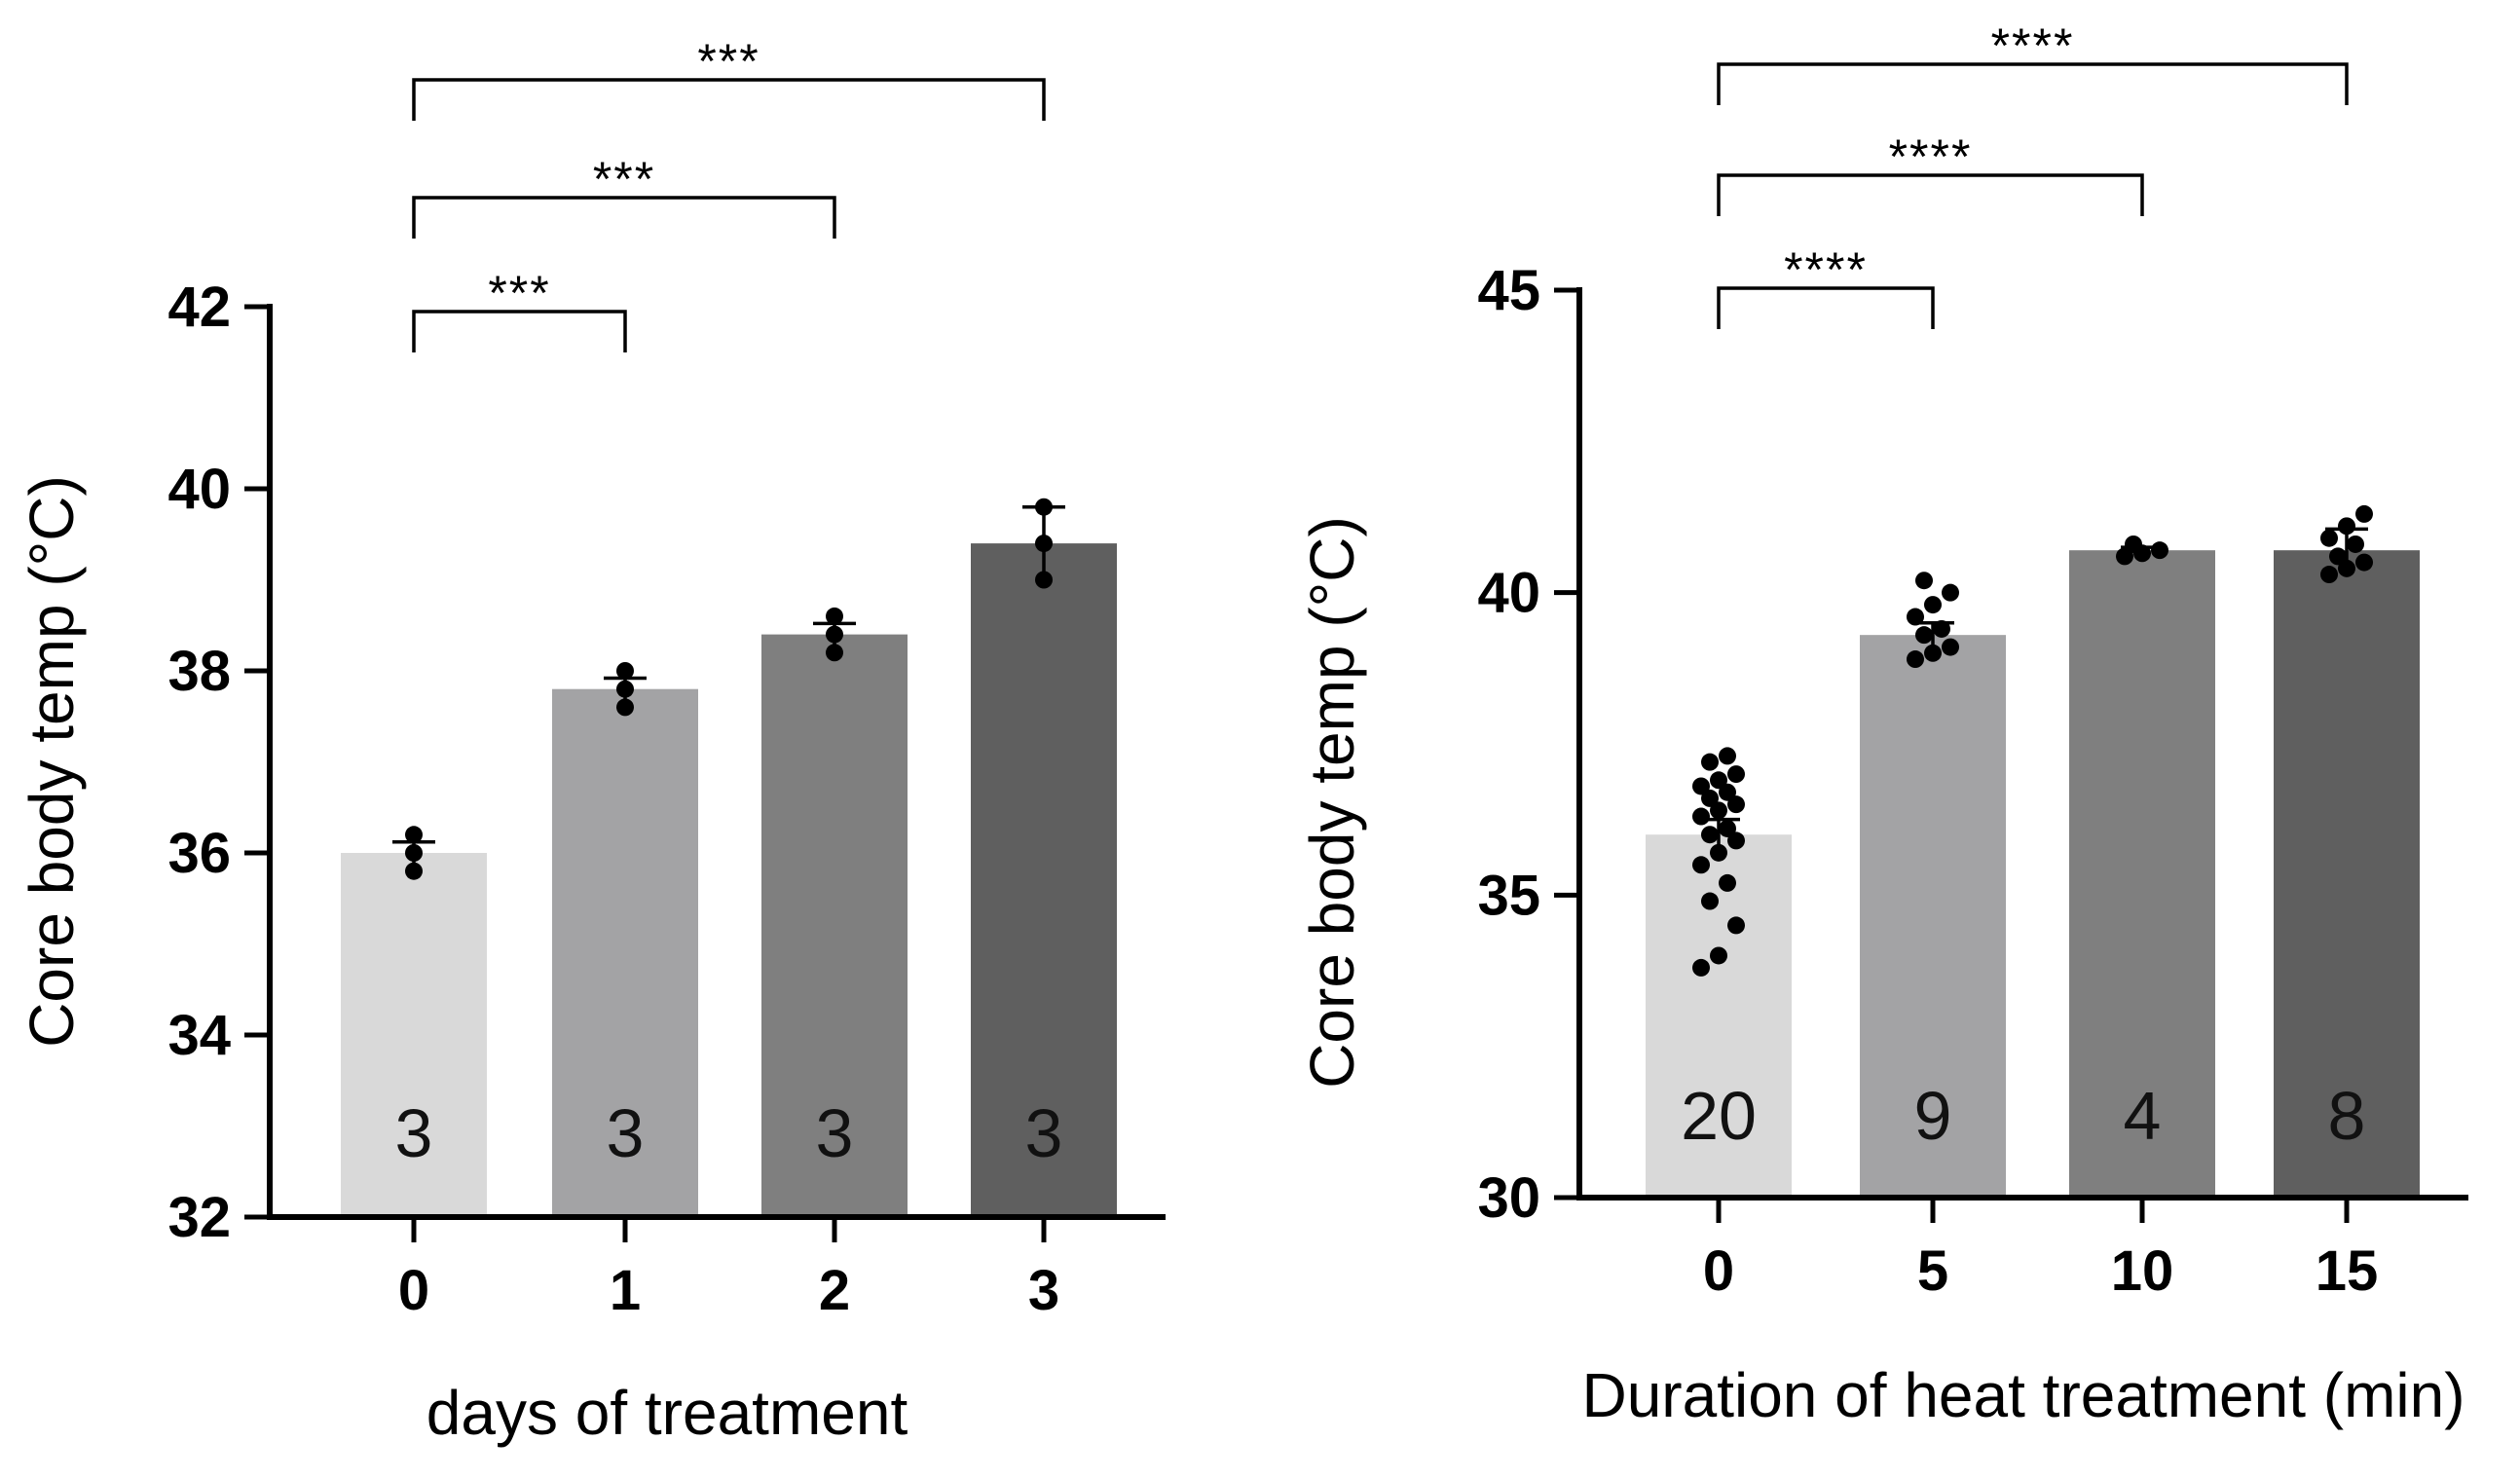 Image resolution: width=2520 pixels, height=1478 pixels. I want to click on significance-label-1: ****, so click(1931, 157).